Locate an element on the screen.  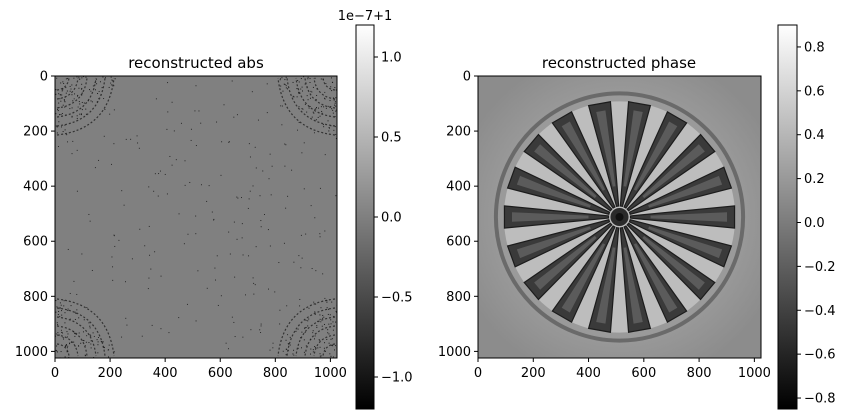
phase-cbticks-label: 0.0 is located at coordinates (814, 223).